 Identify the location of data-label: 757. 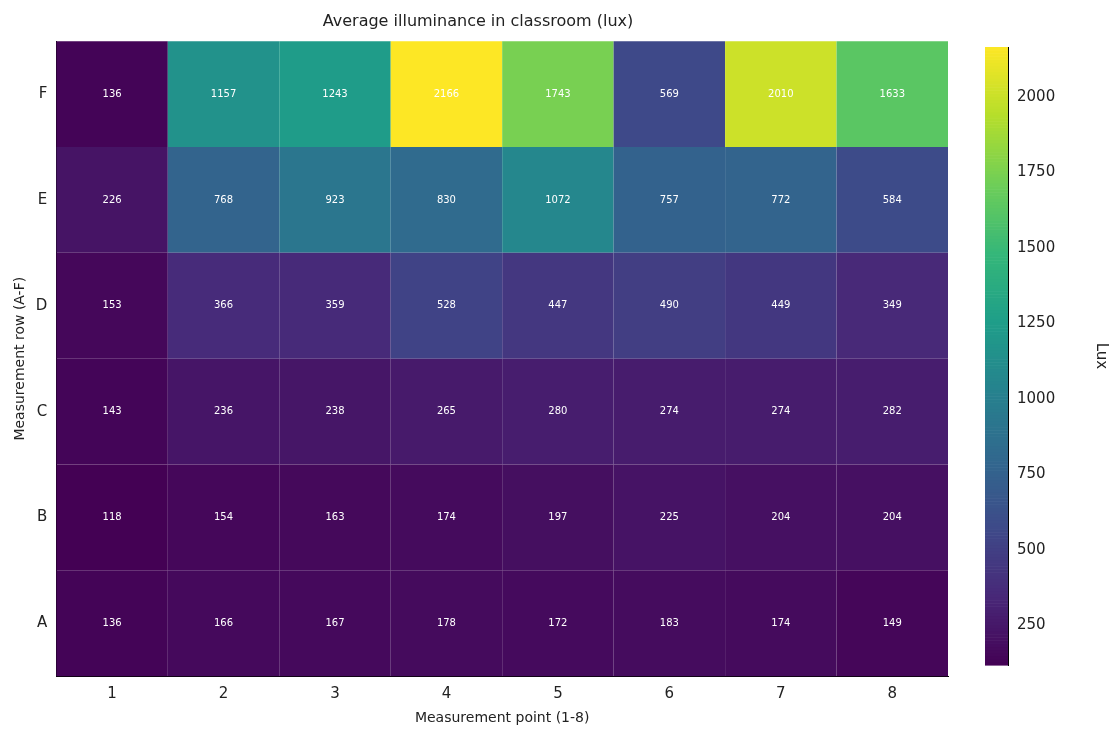
(669, 199).